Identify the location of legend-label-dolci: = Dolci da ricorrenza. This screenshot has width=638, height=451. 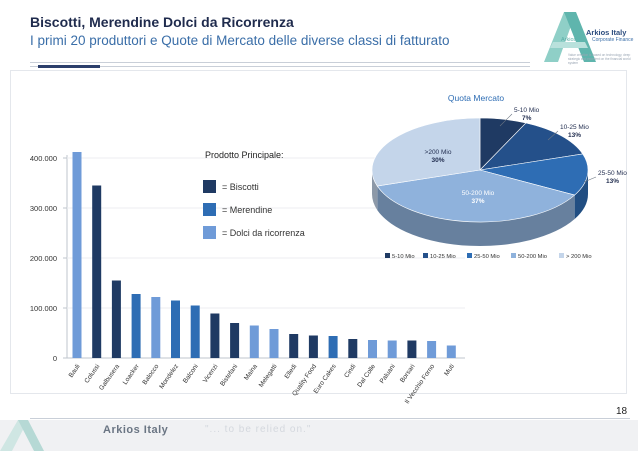
(263, 233).